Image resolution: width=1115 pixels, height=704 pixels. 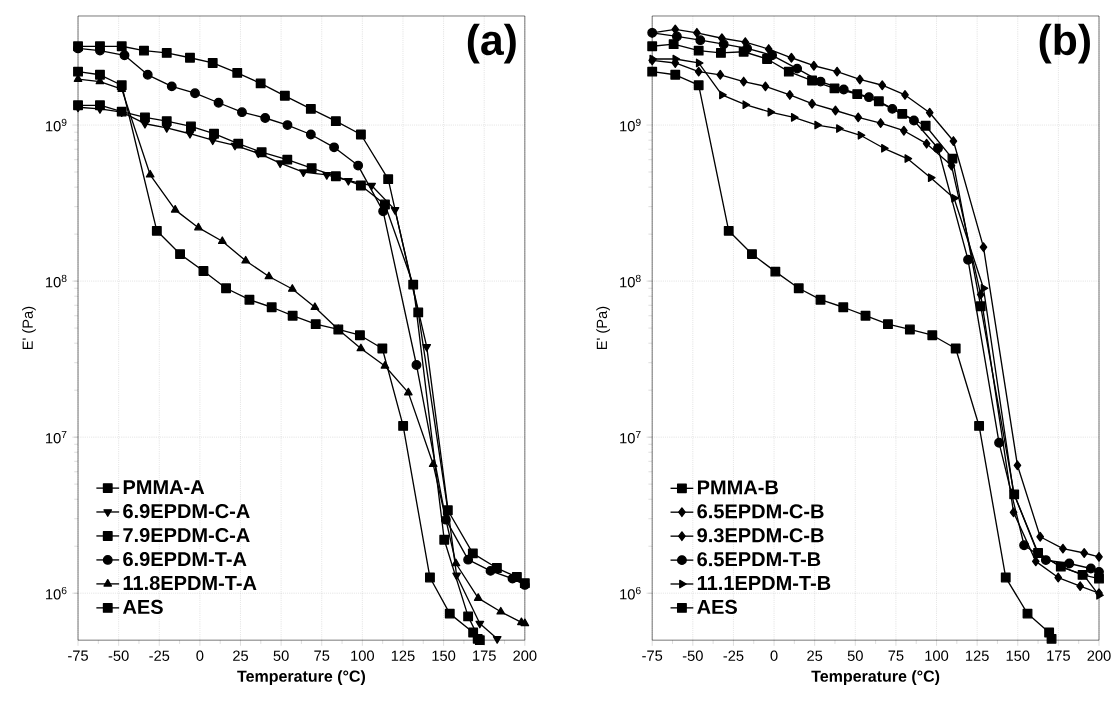 What do you see at coordinates (164, 487) in the screenshot?
I see `legend-label: PMMA-A` at bounding box center [164, 487].